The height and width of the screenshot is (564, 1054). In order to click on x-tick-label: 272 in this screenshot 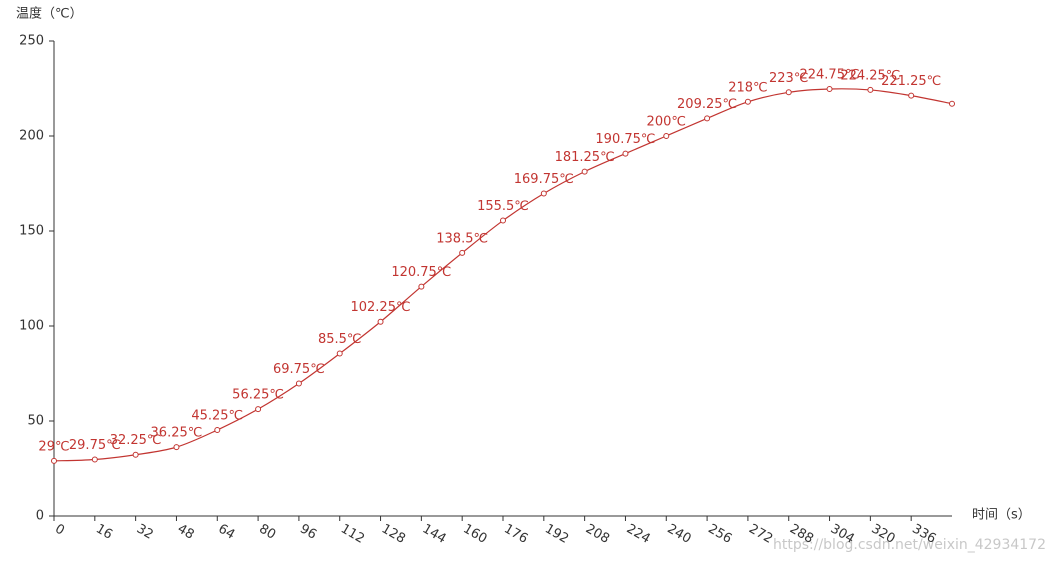, I will do `click(760, 534)`.